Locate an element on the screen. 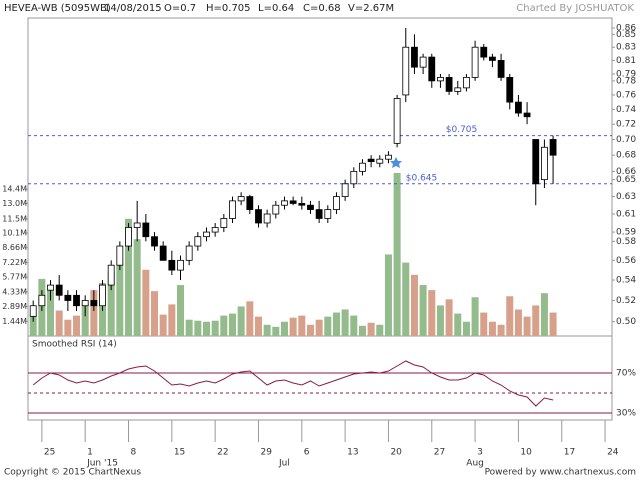 The image size is (640, 480). rsi-tick-label: 70% is located at coordinates (626, 374).